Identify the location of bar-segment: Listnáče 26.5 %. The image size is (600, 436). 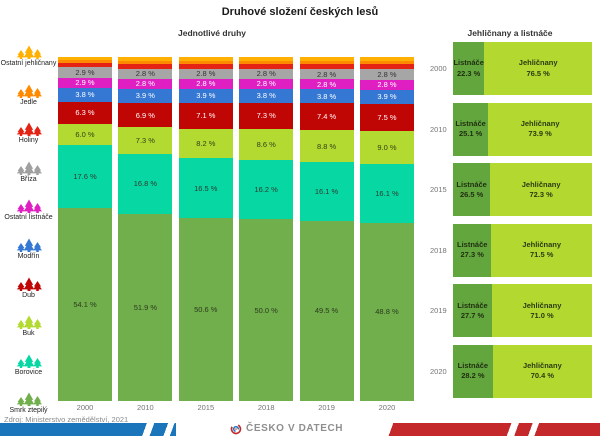
(472, 190).